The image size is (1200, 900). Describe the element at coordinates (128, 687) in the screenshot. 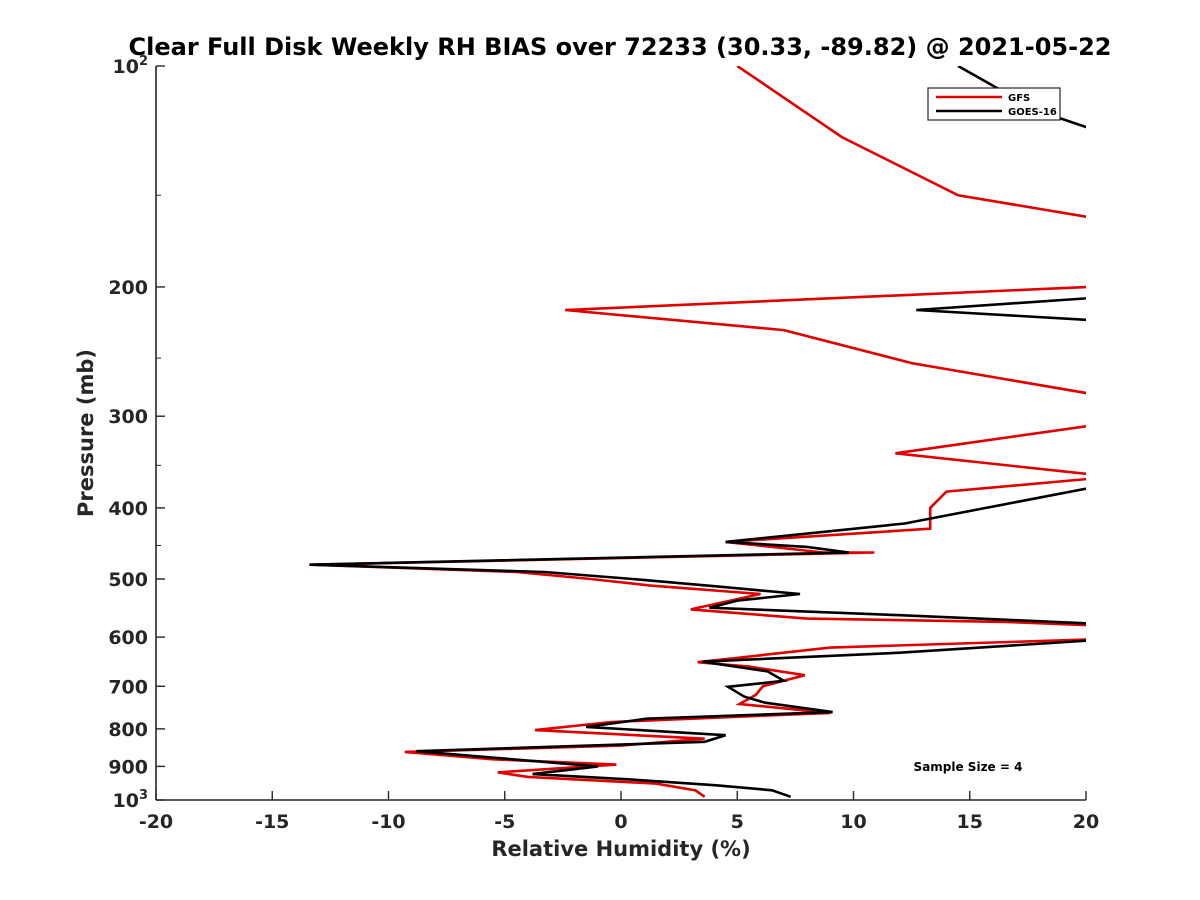

I see `y-tick-label: 700` at that location.